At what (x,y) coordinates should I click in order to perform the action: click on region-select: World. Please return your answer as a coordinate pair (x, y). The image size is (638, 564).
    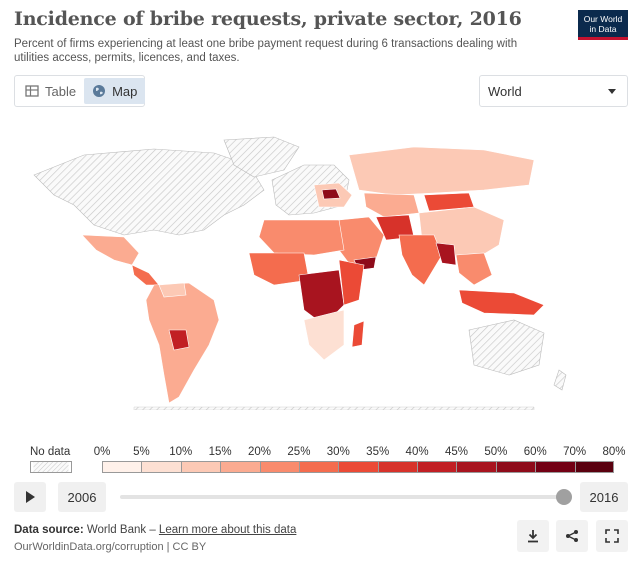
    Looking at the image, I should click on (553, 91).